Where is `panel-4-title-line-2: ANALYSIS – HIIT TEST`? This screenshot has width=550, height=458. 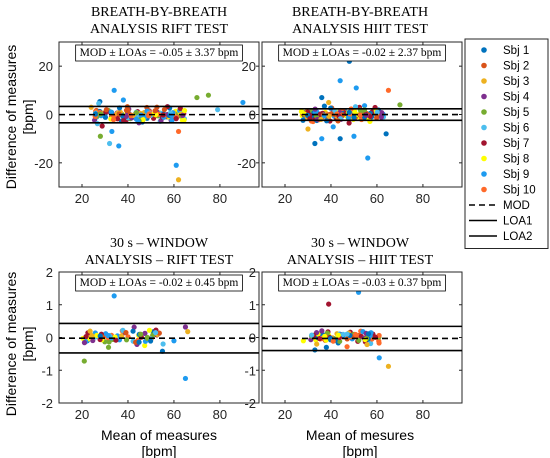
panel-4-title-line-2: ANALYSIS – HIIT TEST is located at coordinates (360, 260).